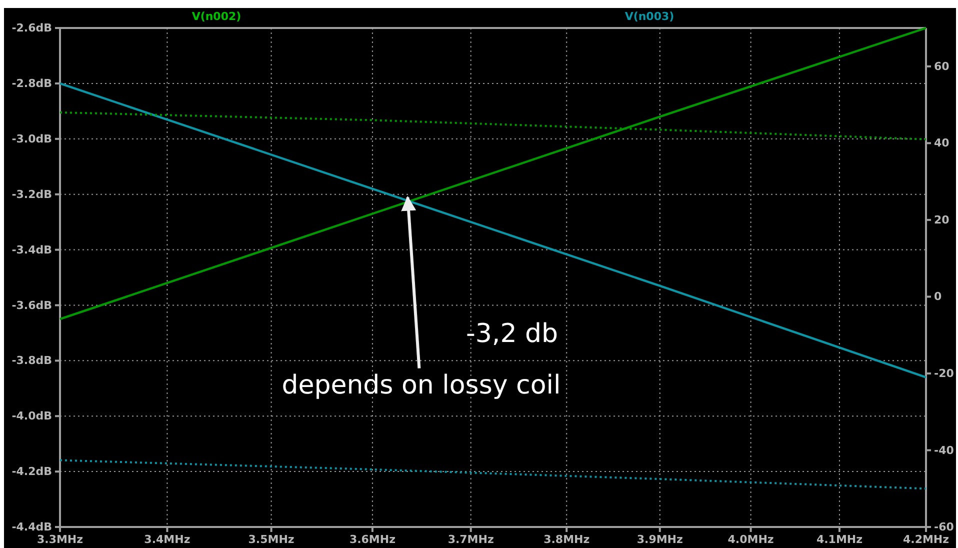 This screenshot has width=958, height=548. I want to click on y2-tick-label: -60, so click(944, 527).